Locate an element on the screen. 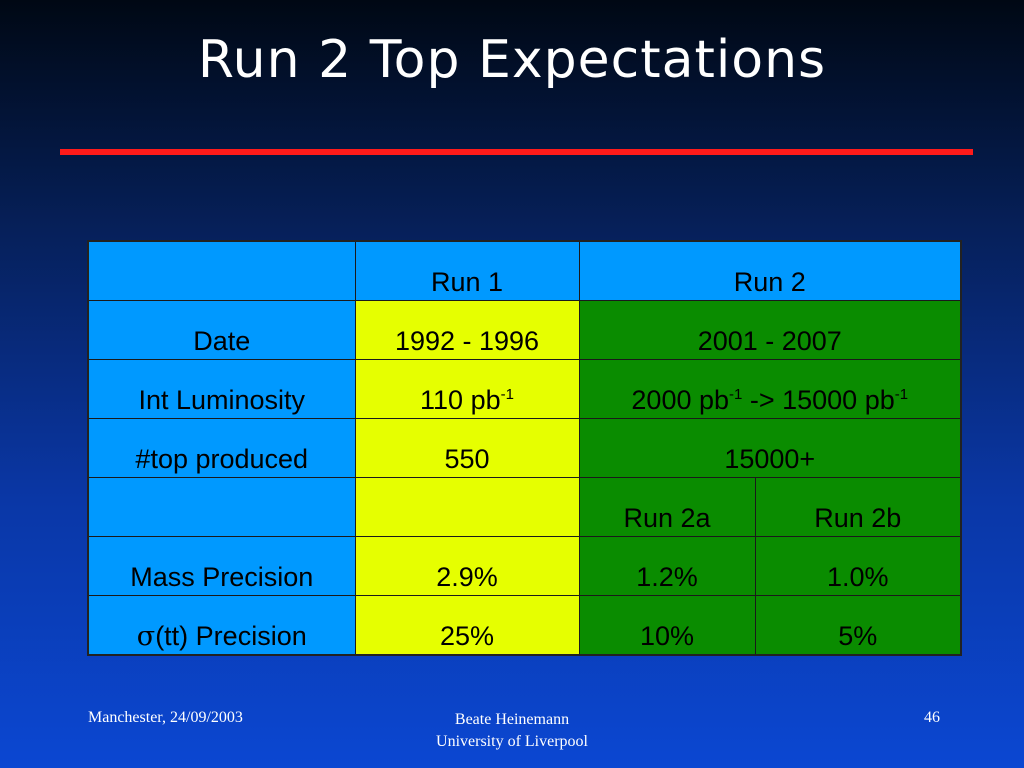 The height and width of the screenshot is (768, 1024). subheader-run2a: Run 2a is located at coordinates (667, 507).